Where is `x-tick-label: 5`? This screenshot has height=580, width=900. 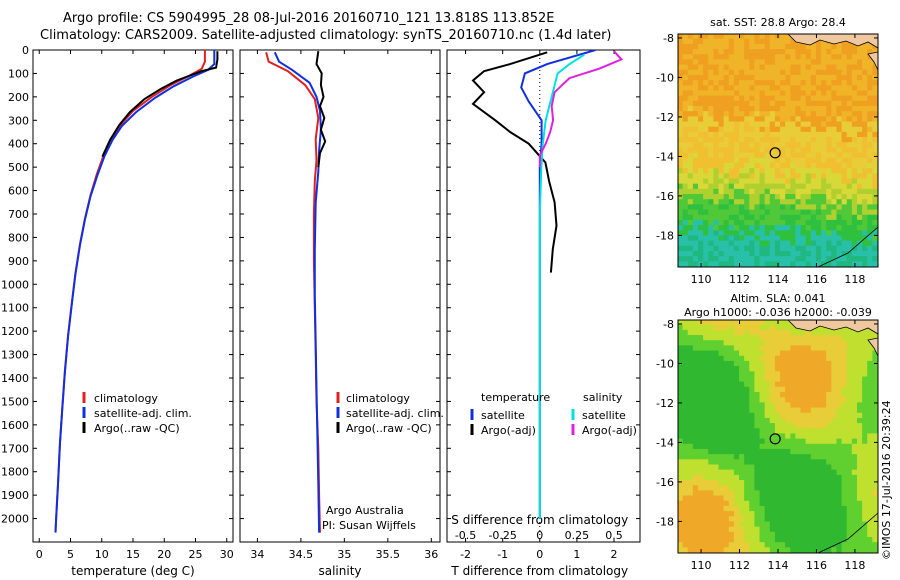 x-tick-label: 5 is located at coordinates (70, 554).